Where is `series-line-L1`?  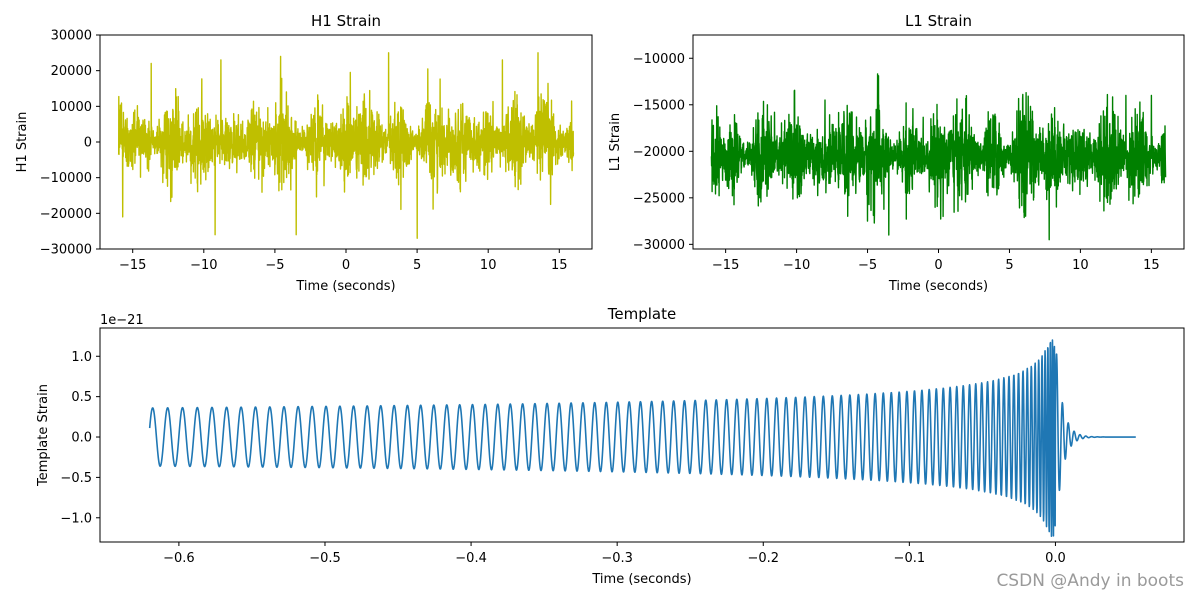
series-line-L1 is located at coordinates (938, 157).